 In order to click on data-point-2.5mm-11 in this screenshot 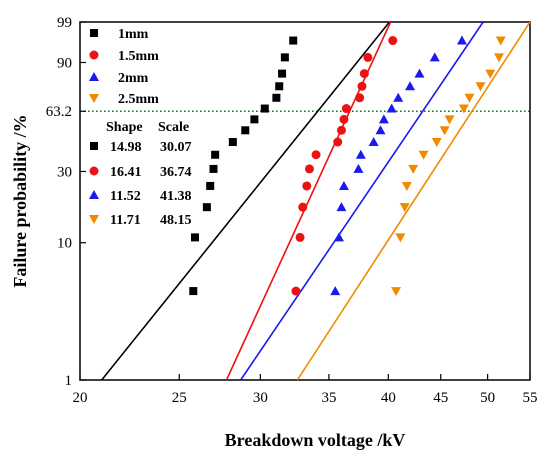, I will do `click(480, 87)`.